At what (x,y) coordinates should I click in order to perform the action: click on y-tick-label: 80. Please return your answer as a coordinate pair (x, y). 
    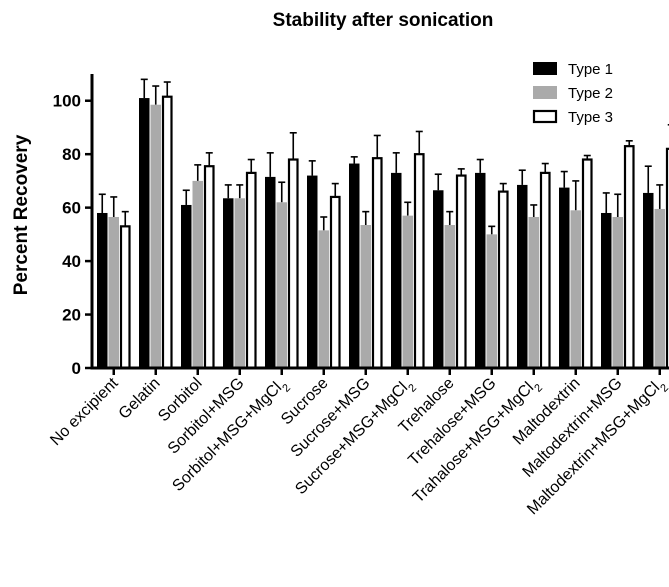
    Looking at the image, I should click on (71, 154).